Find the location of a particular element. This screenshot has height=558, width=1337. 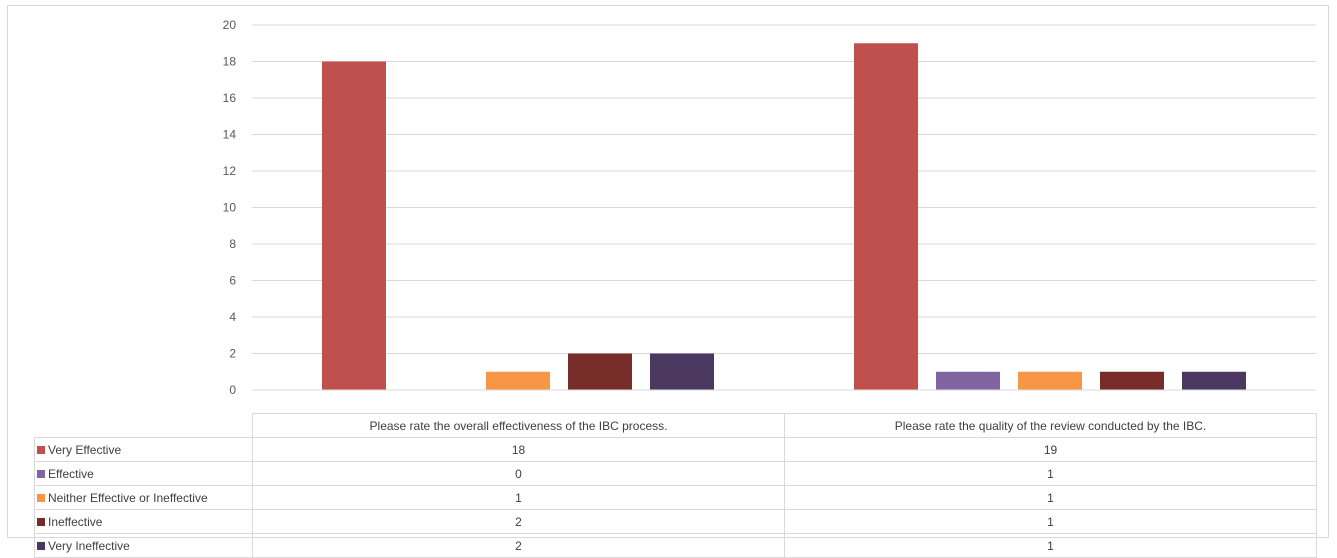

data-label: 0 is located at coordinates (518, 473).